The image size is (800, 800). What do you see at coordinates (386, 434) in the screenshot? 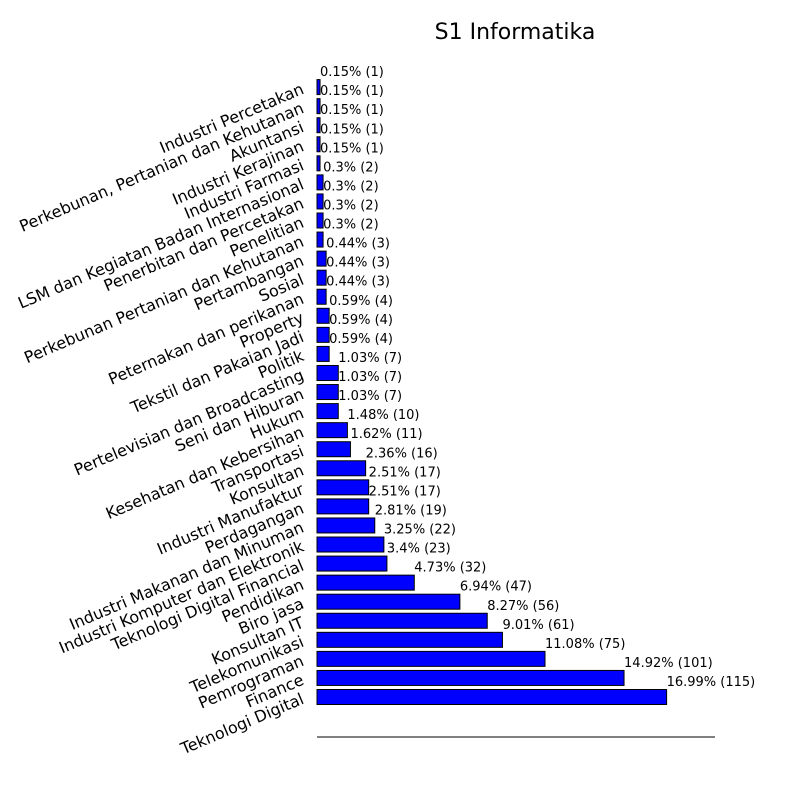
I see `data-label: 1.62% (11)` at bounding box center [386, 434].